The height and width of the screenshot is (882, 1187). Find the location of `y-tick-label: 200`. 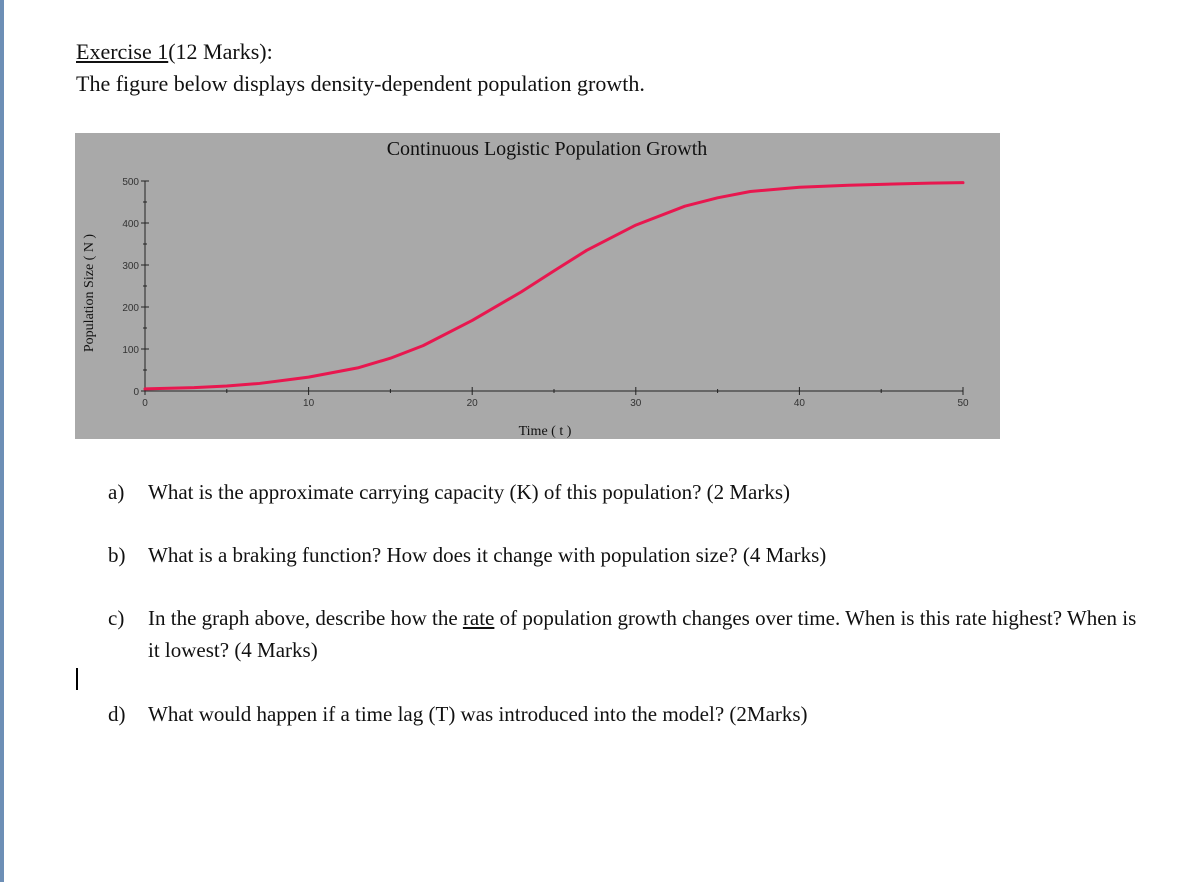

y-tick-label: 200 is located at coordinates (130, 308).